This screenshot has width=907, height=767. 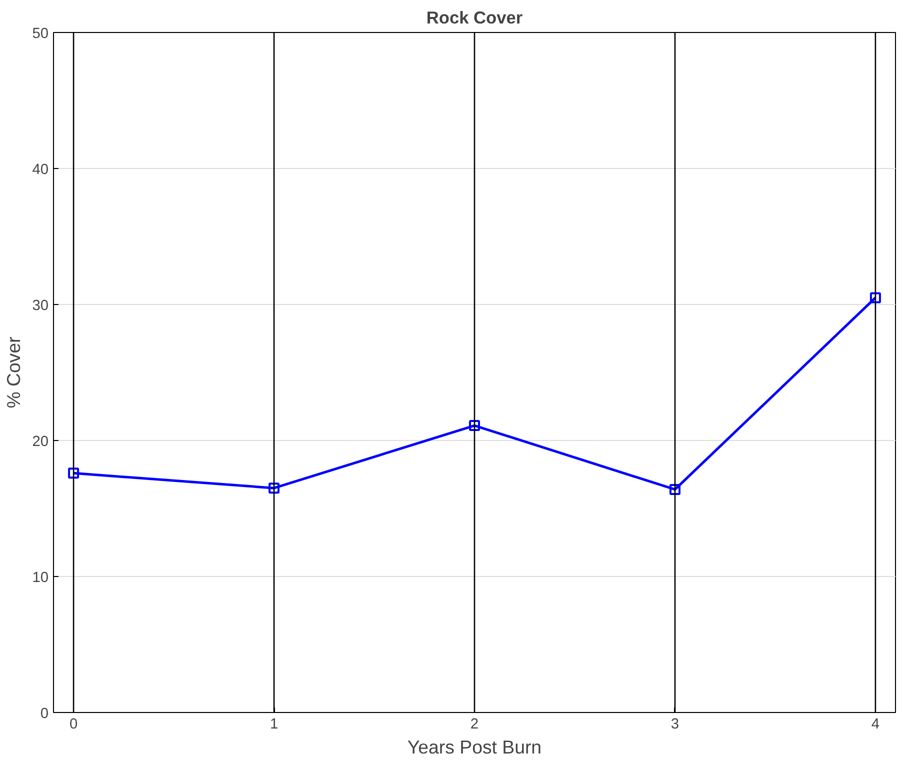 I want to click on y-tick-label: 10, so click(x=40, y=578).